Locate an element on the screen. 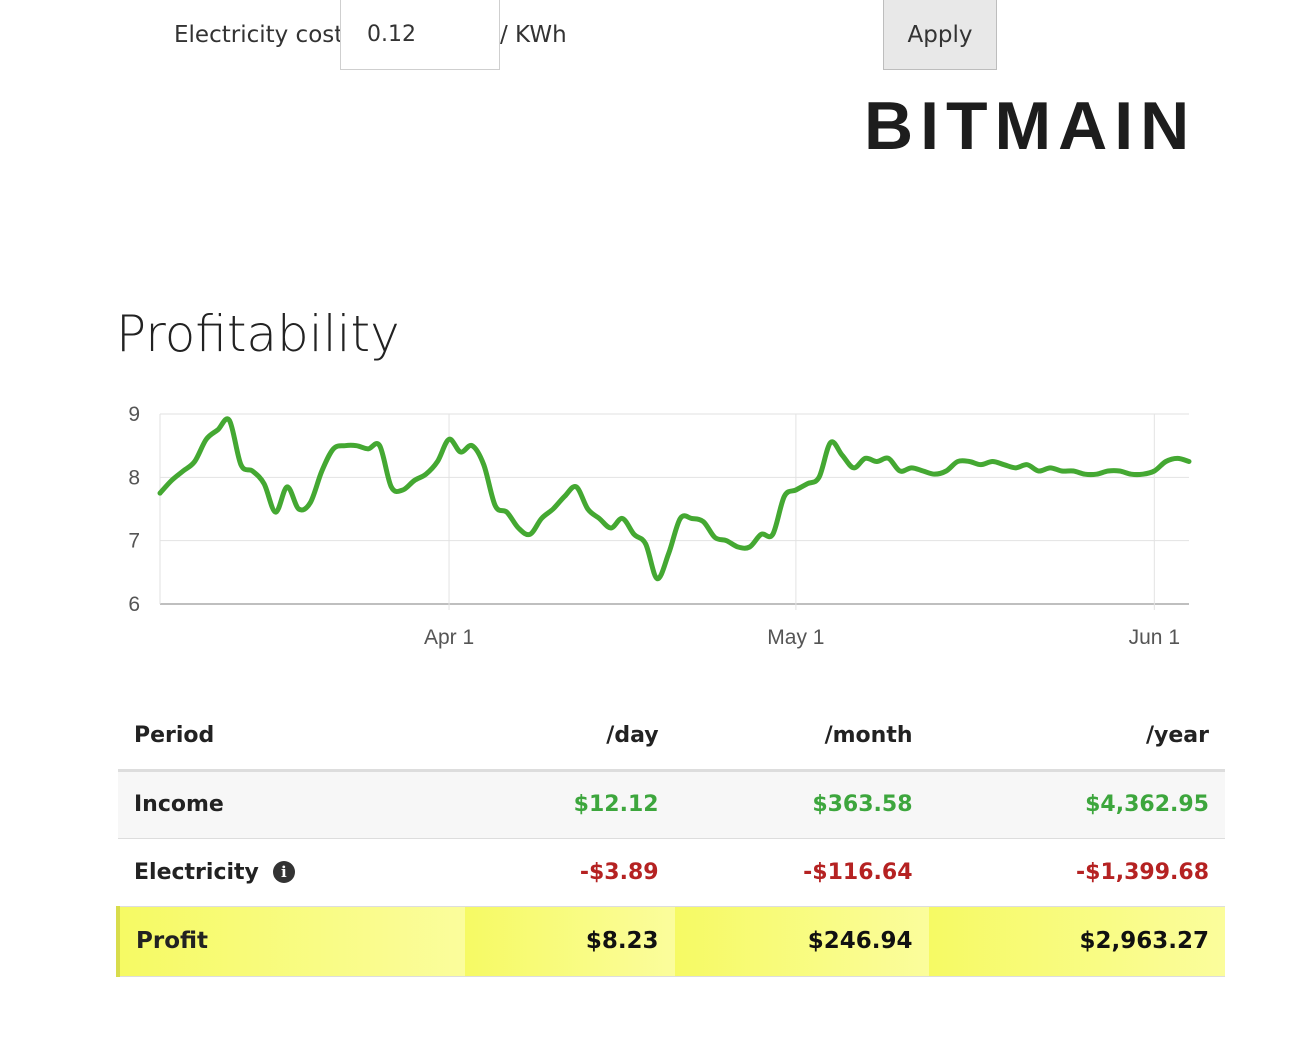 Image resolution: width=1314 pixels, height=1044 pixels. info-icon: i is located at coordinates (283, 871).